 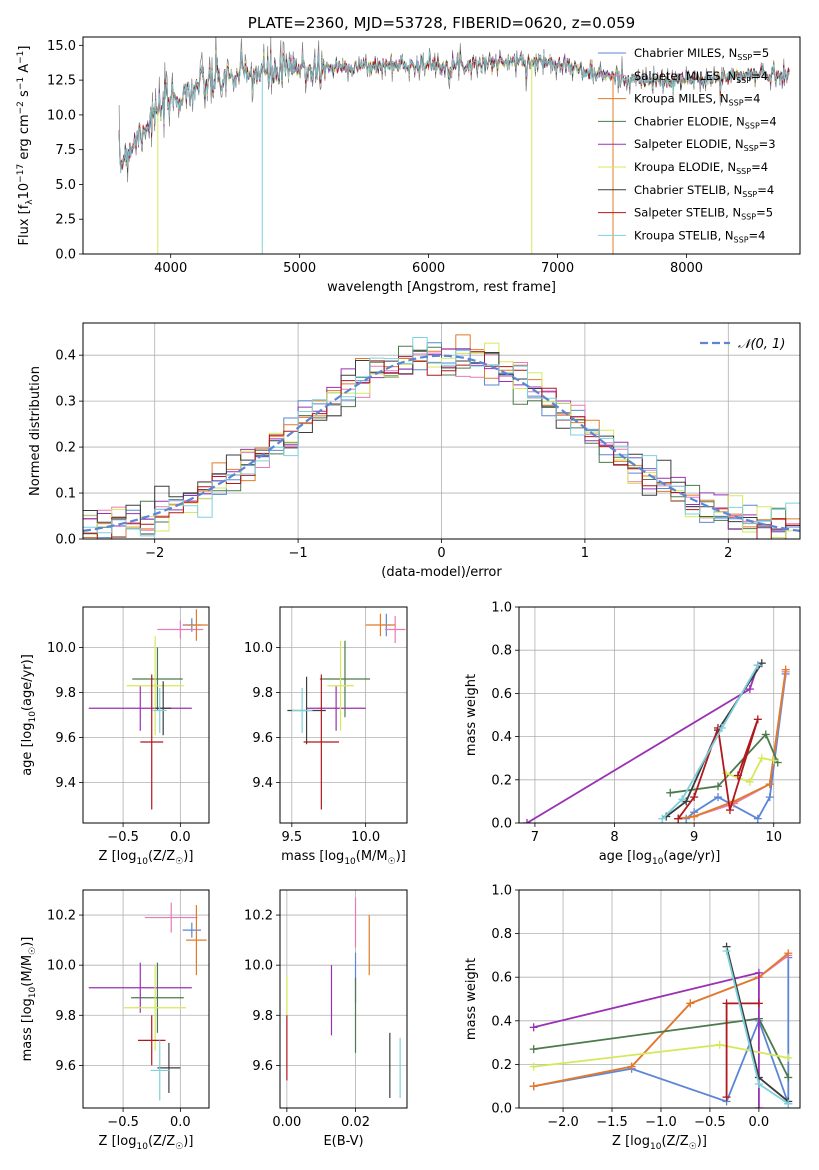 I want to click on y-axis-label-group: mass [log10(M/M☉)], so click(x=29, y=999).